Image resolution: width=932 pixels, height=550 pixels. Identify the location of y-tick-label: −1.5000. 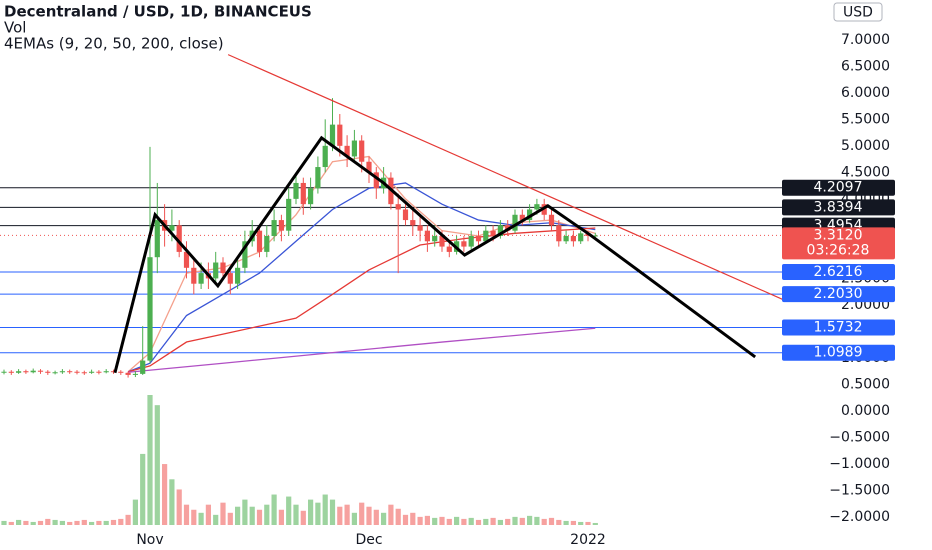
(859, 491).